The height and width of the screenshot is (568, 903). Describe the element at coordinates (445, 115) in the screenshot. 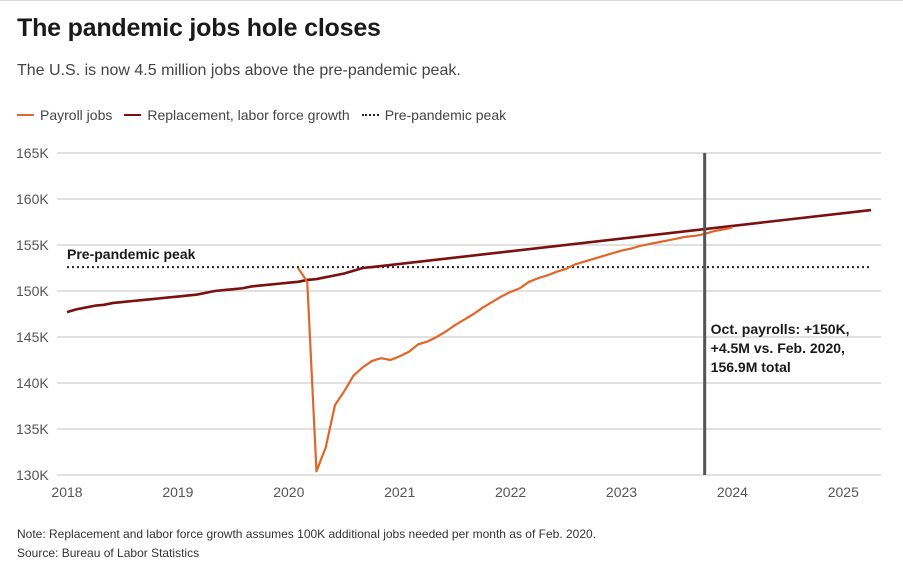

I see `legend-label-peak: Pre-pandemic peak` at that location.